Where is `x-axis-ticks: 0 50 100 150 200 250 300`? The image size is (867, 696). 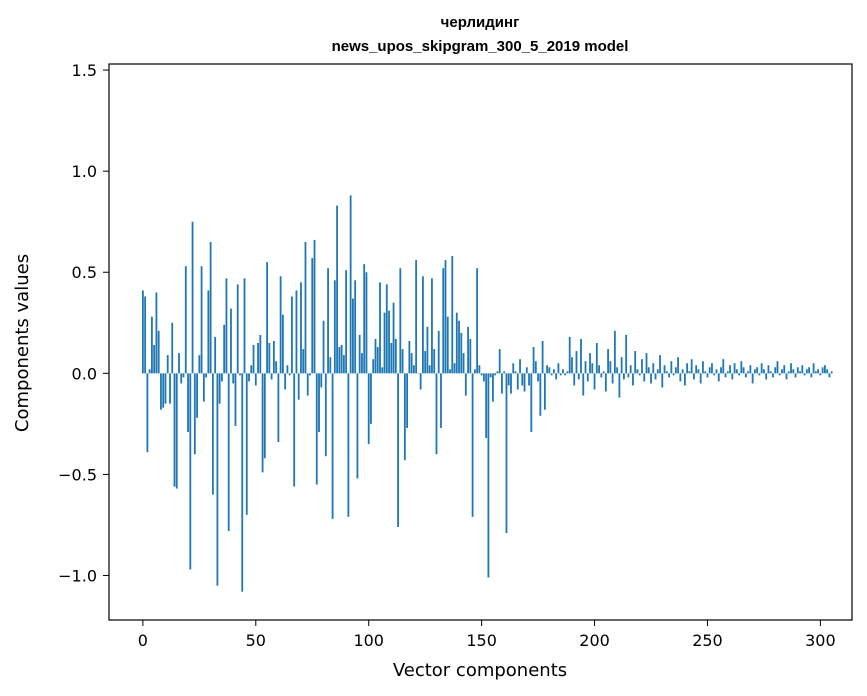 x-axis-ticks: 0 50 100 150 200 250 300 is located at coordinates (487, 635).